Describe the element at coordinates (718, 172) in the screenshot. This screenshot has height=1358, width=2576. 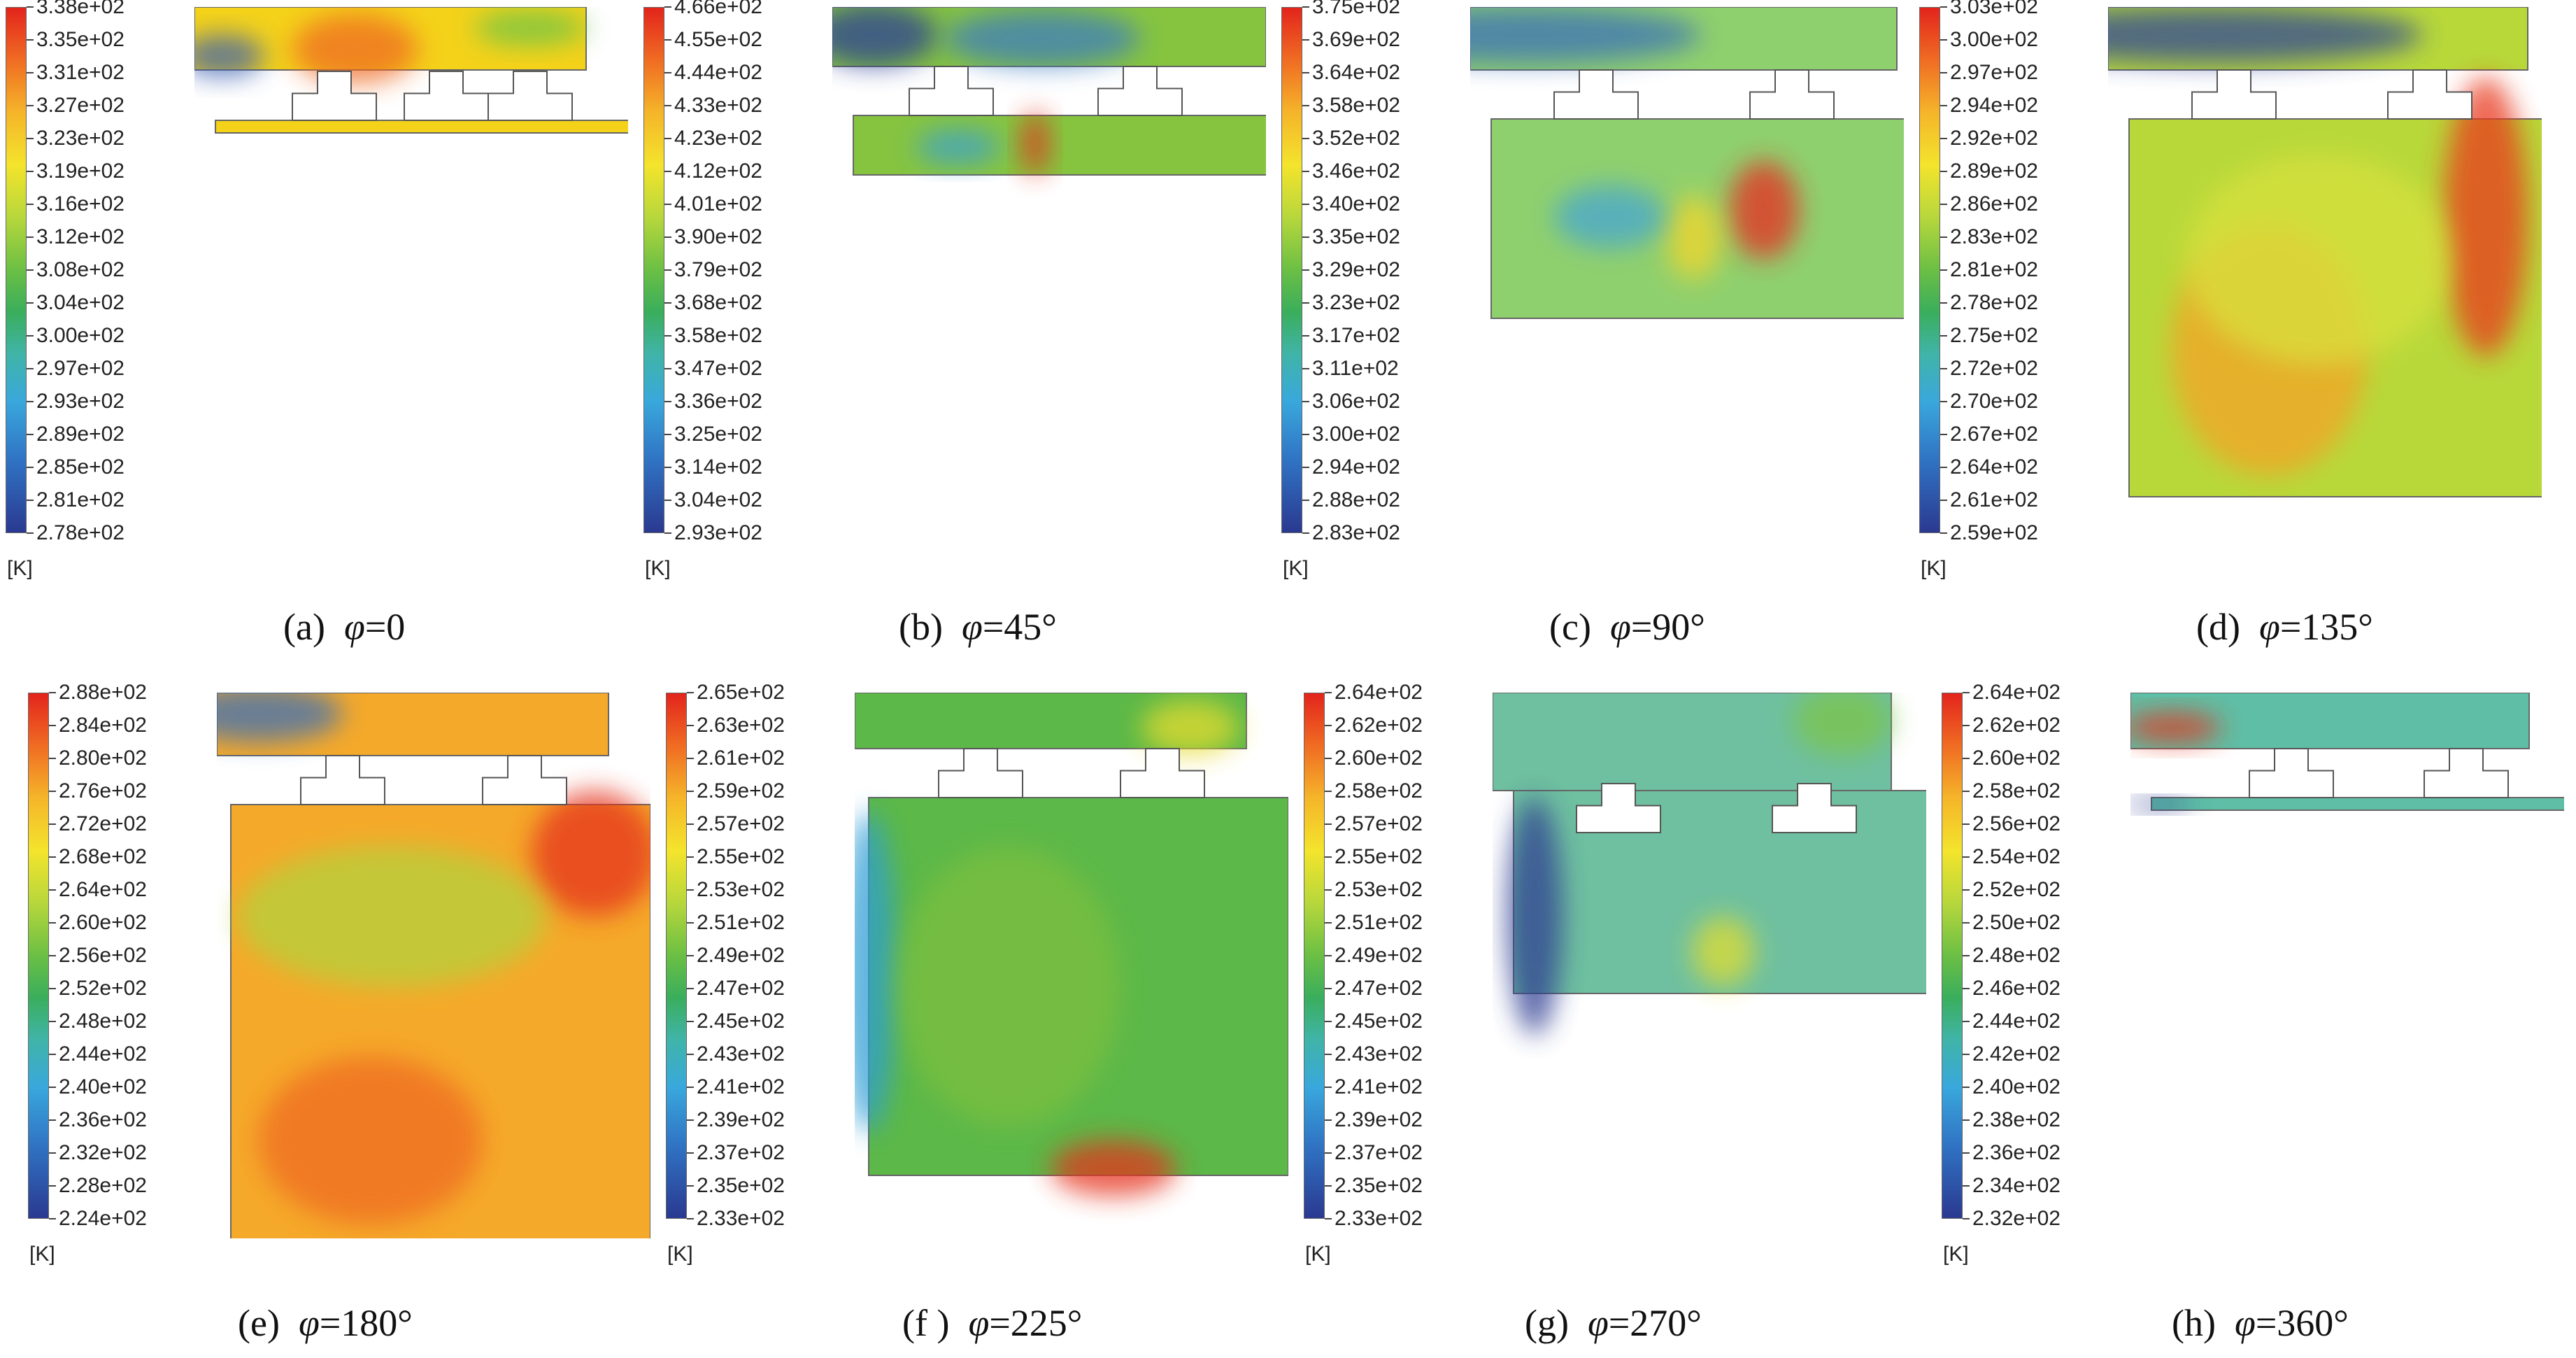
I see `colorbar-tick-label: 4.12e+02` at that location.